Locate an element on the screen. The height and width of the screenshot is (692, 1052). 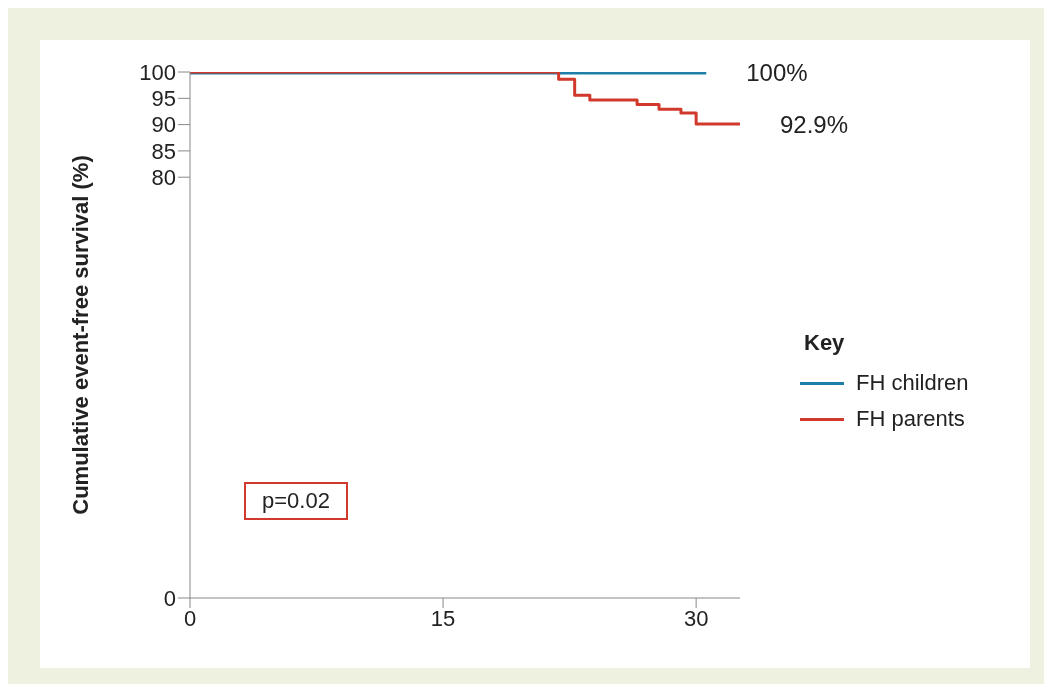
y-tick-label: 85 is located at coordinates (163, 151).